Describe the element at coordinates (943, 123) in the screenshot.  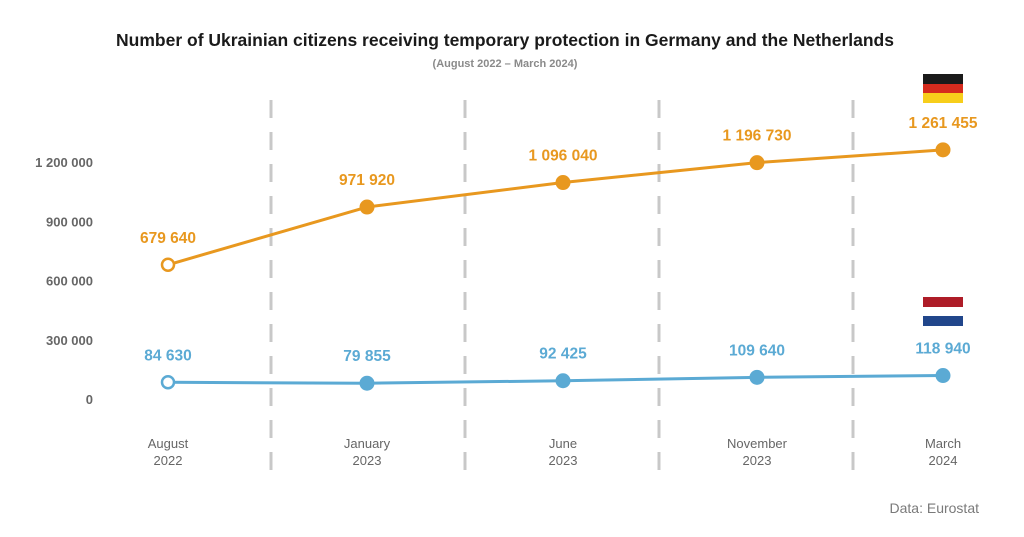
I see `germany-data-label: 1 261 455` at that location.